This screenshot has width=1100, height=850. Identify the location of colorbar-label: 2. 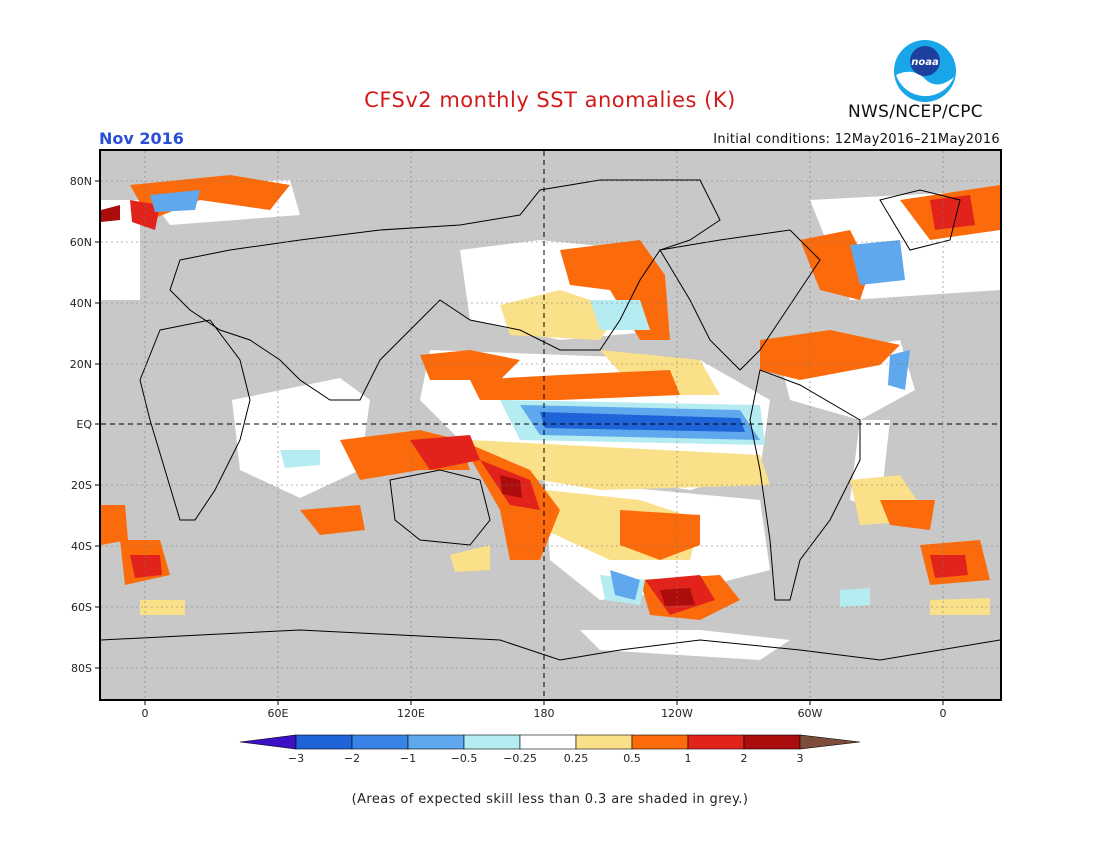
(744, 758).